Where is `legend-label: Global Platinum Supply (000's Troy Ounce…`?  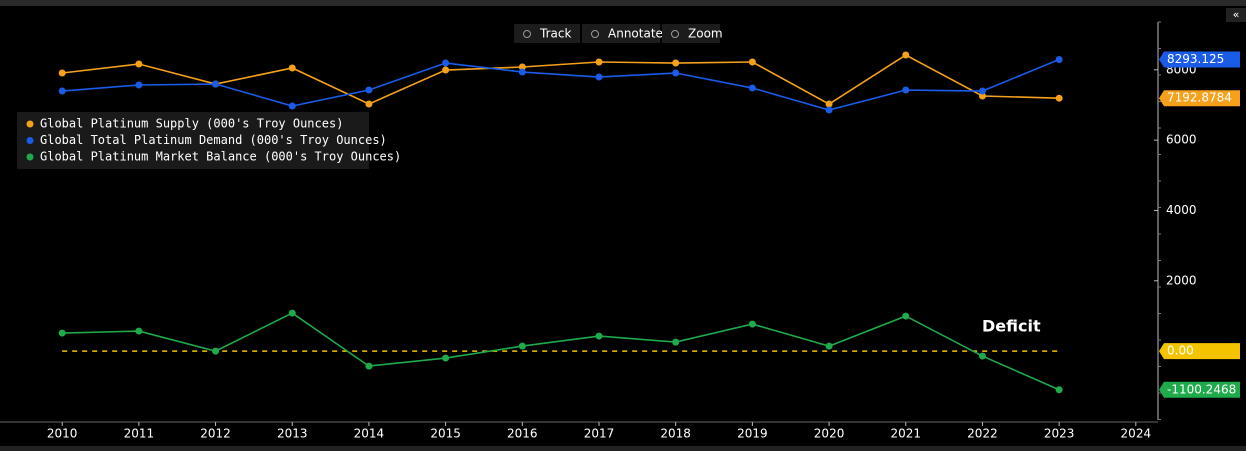 legend-label: Global Platinum Supply (000's Troy Ounce… is located at coordinates (191, 124).